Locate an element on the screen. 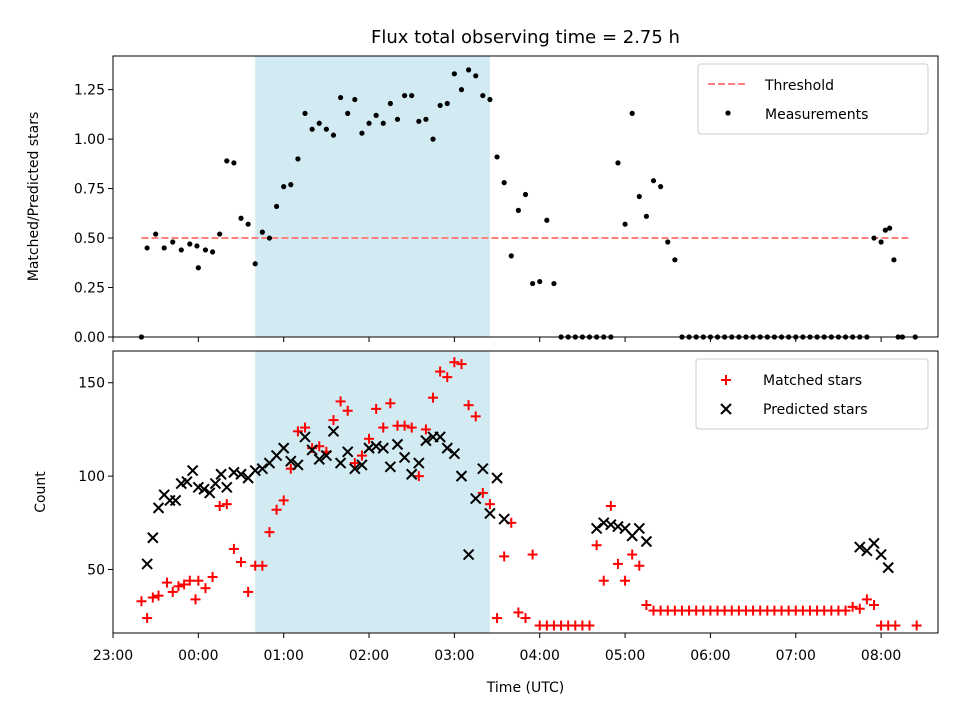  x-tick-label: 06:00 is located at coordinates (710, 656).